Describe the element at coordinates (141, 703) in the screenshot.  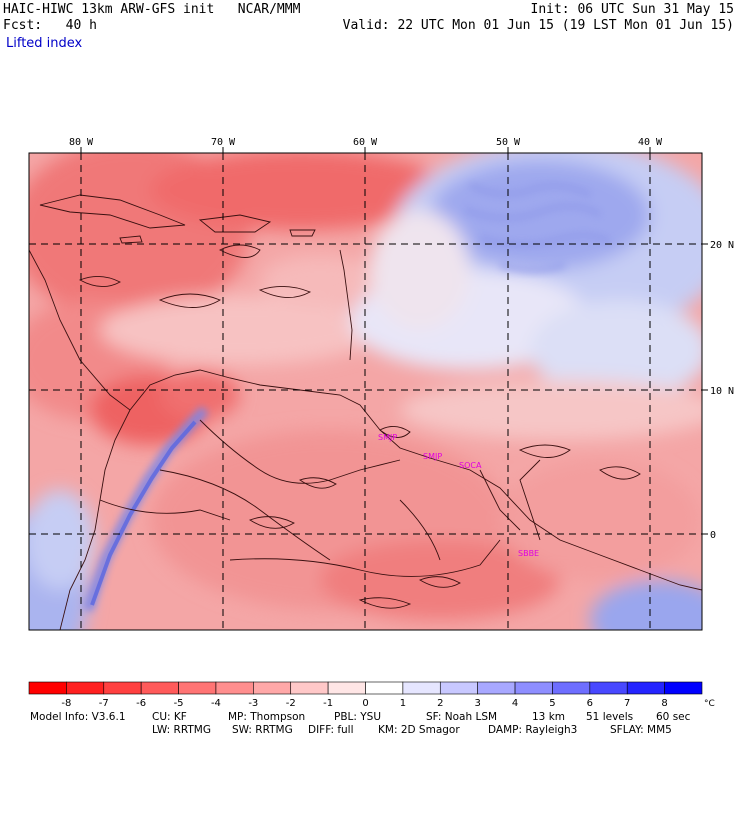
I see `colorbar-tick-label: -6` at that location.